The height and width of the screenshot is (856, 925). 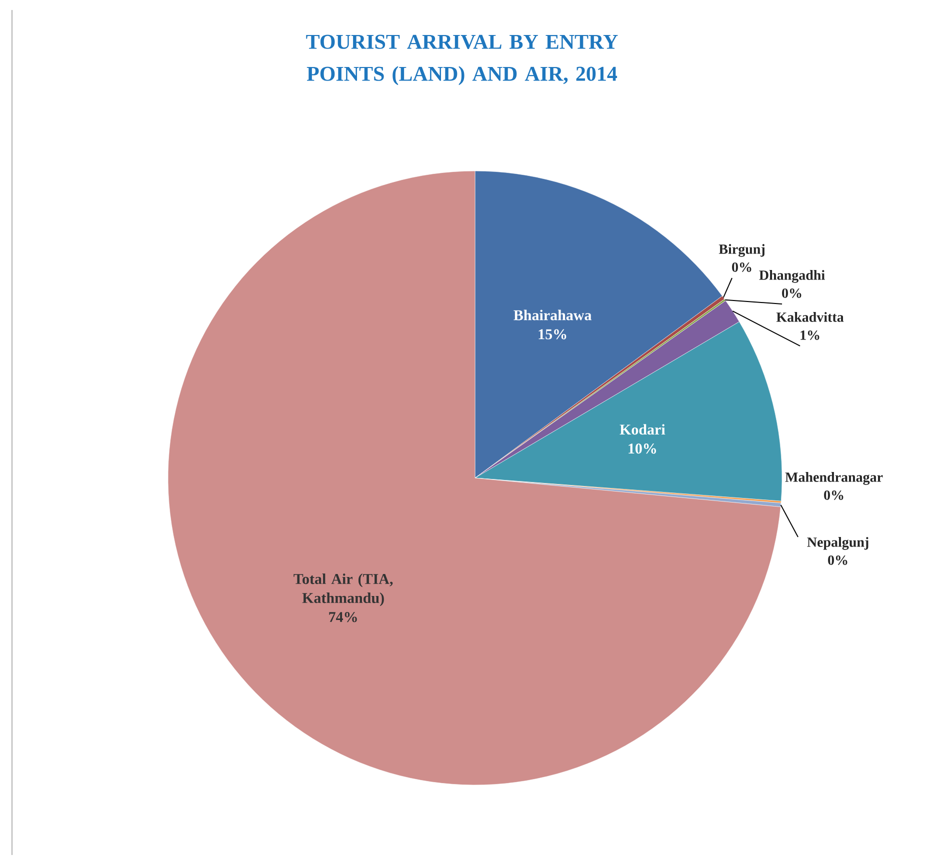 What do you see at coordinates (343, 617) in the screenshot?
I see `data-label: 74%` at bounding box center [343, 617].